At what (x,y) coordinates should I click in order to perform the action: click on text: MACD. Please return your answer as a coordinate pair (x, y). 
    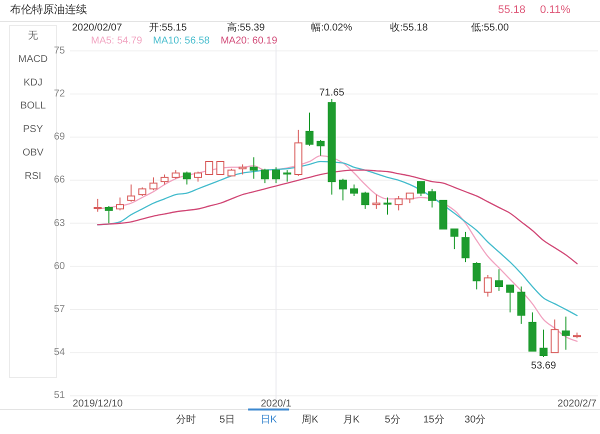
    Looking at the image, I should click on (33, 59).